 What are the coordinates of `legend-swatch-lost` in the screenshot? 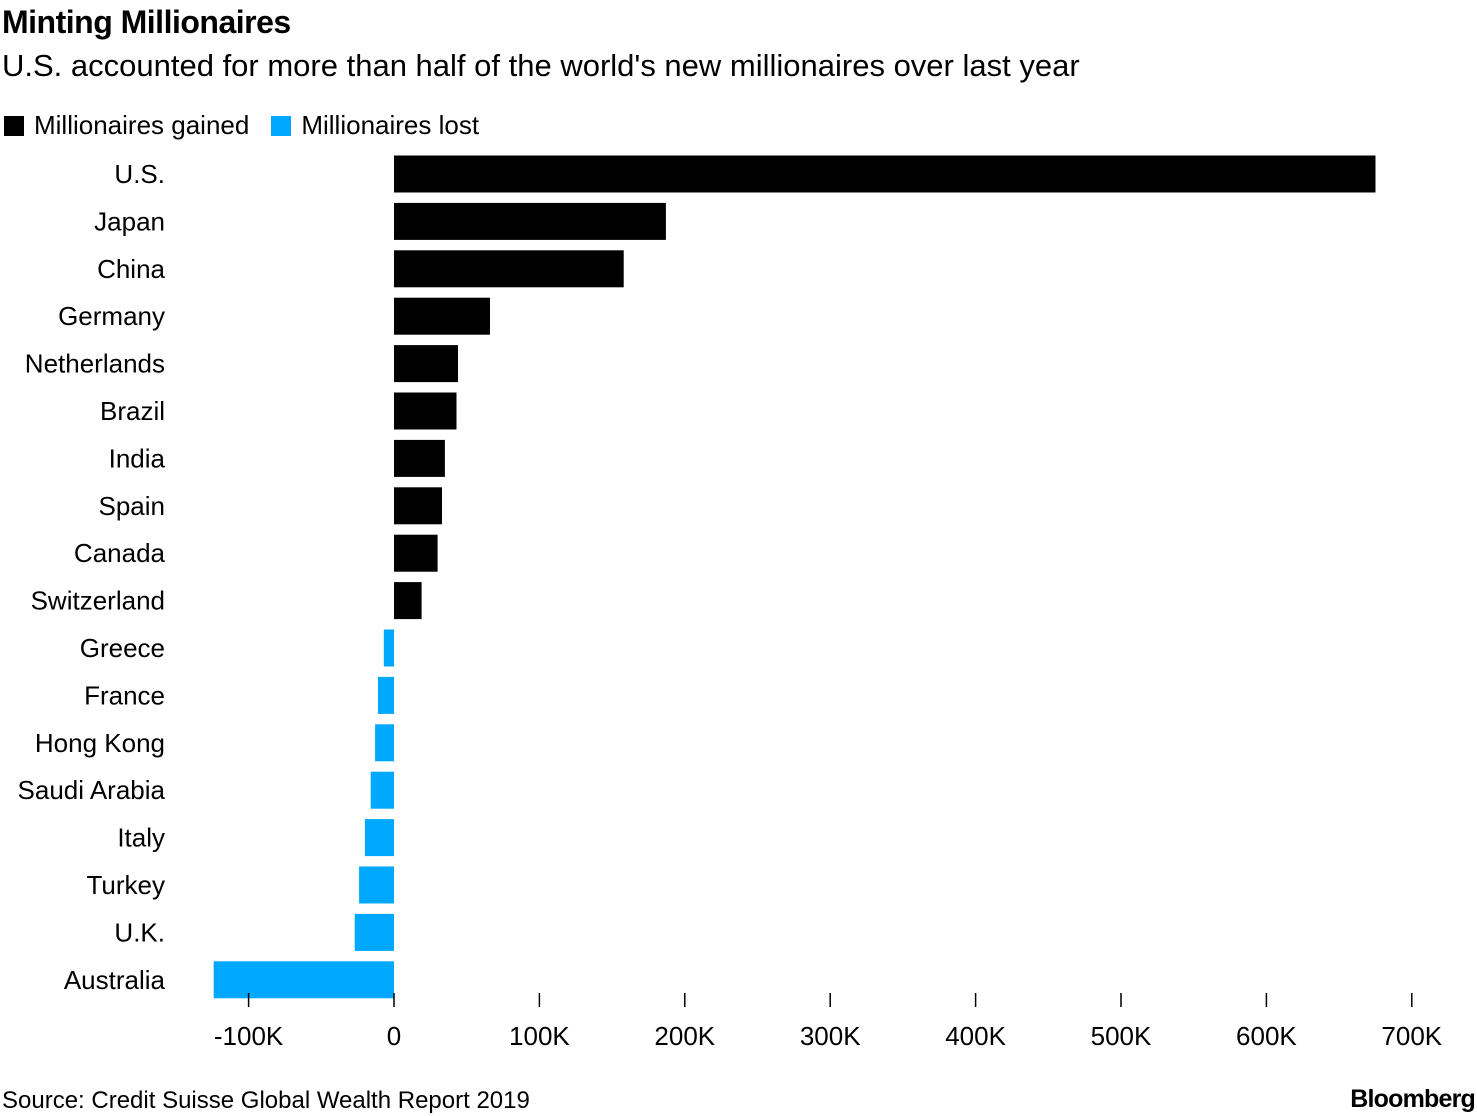 It's located at (281, 125).